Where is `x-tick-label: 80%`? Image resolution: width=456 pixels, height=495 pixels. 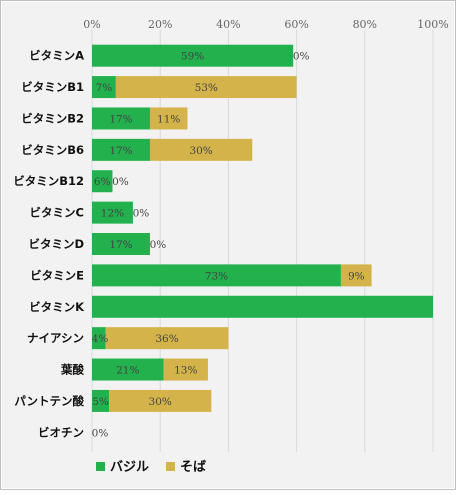
x-tick-label: 80% is located at coordinates (365, 24).